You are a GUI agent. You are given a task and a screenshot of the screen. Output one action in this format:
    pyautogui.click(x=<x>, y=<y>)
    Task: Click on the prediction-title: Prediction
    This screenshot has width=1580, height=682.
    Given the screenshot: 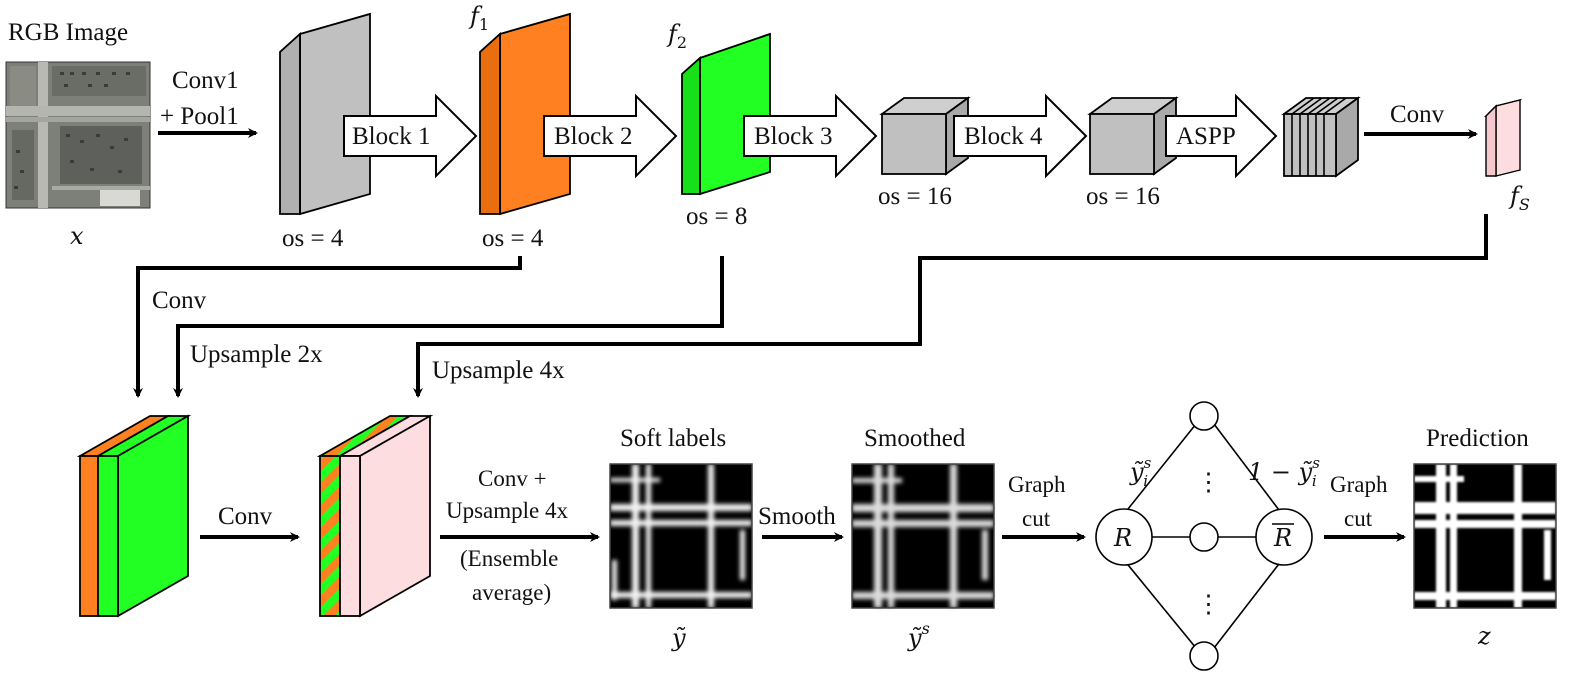 What is the action you would take?
    pyautogui.click(x=1477, y=438)
    